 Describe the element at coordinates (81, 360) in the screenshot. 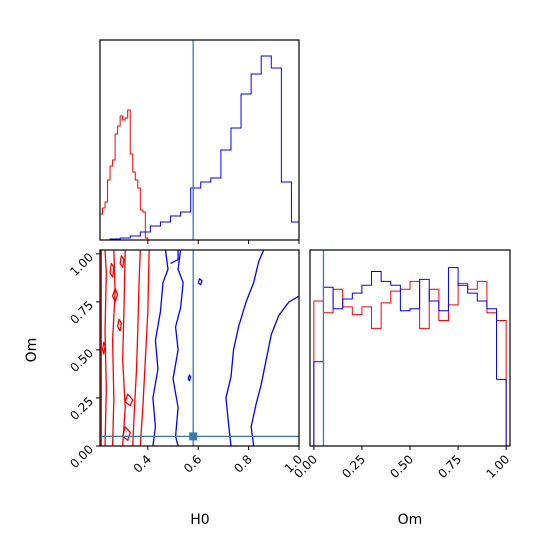

I see `joint-ytick-label-2: 0.50` at that location.